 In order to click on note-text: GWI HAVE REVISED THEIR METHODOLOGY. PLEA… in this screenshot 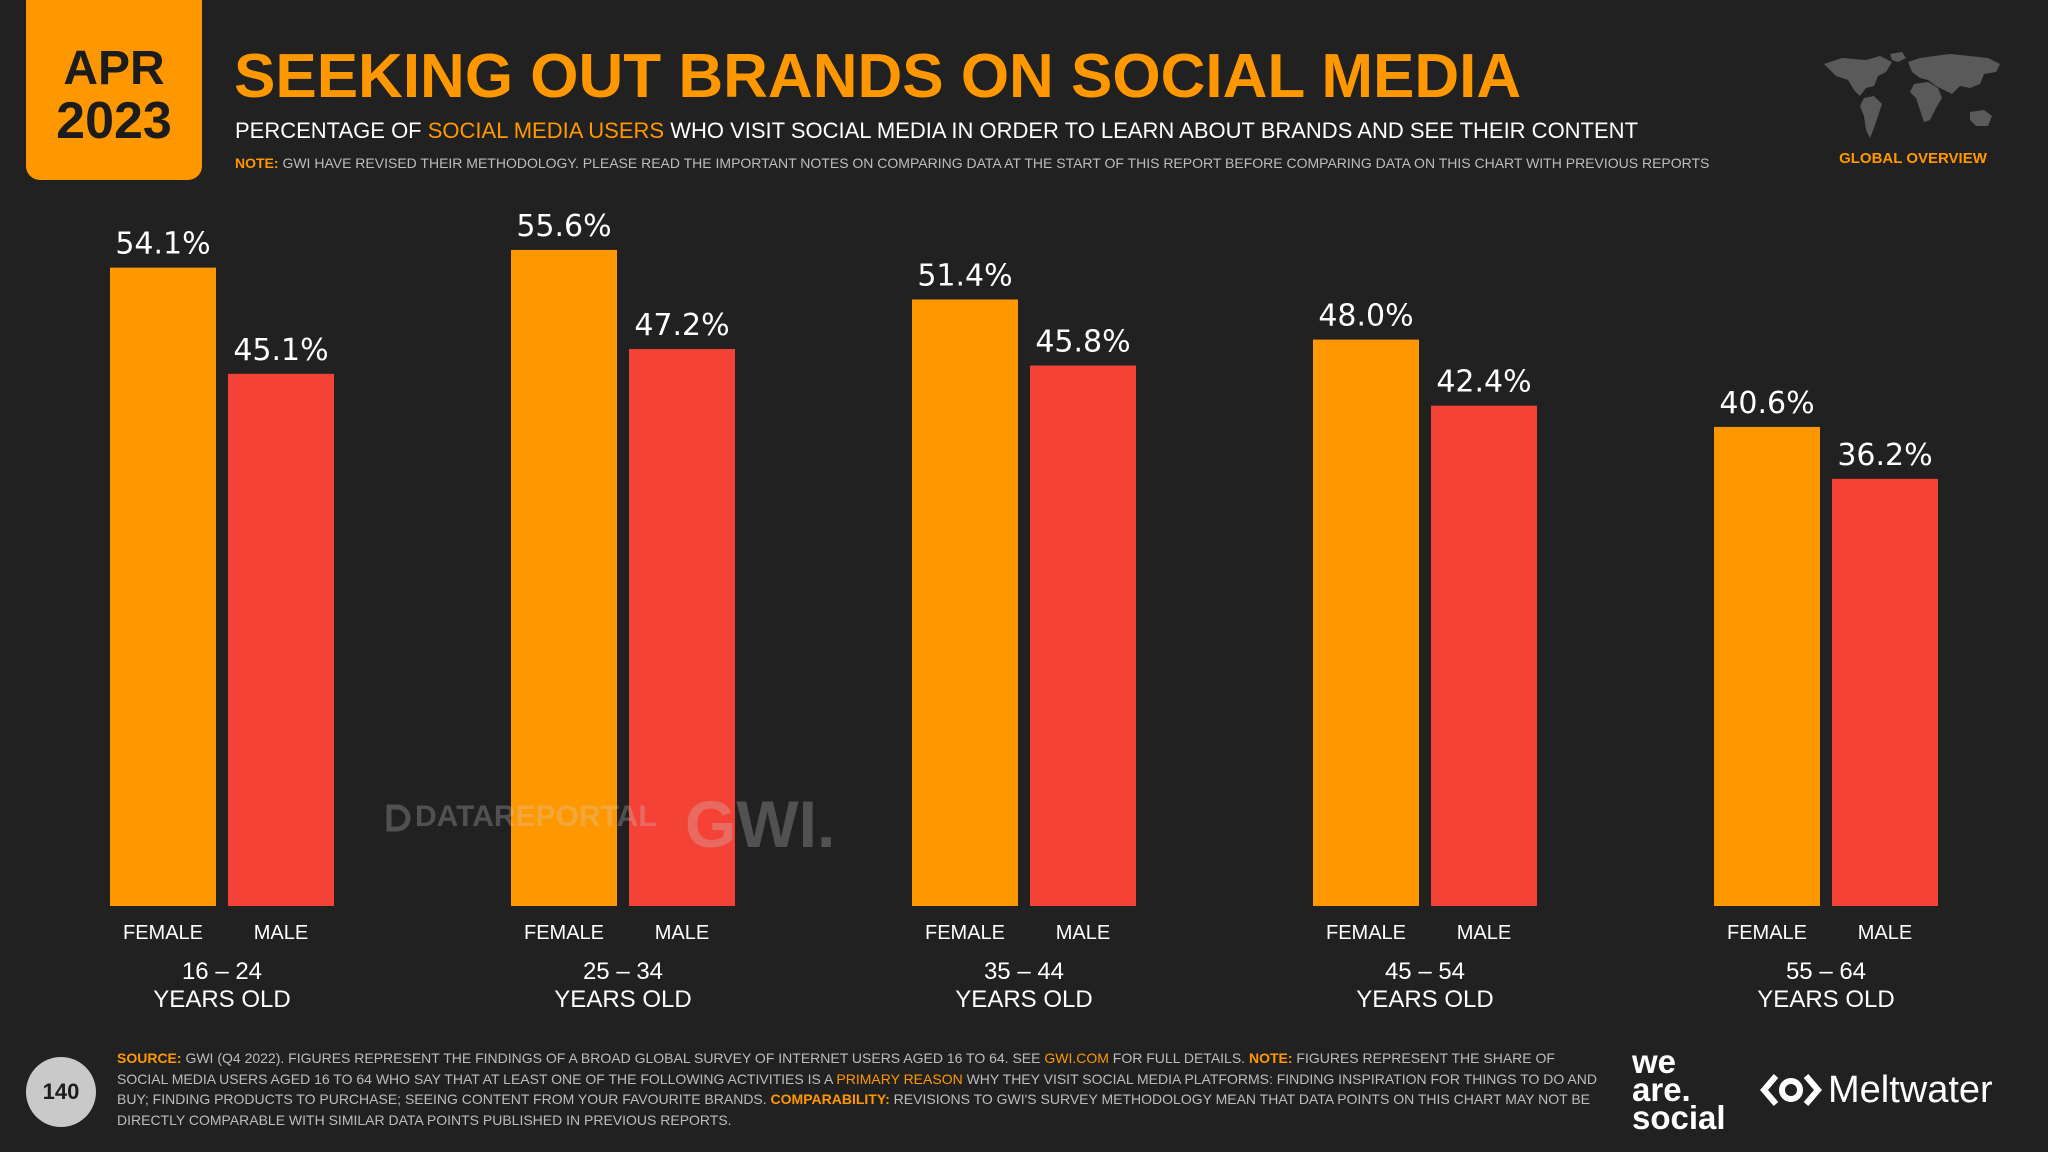, I will do `click(994, 163)`.